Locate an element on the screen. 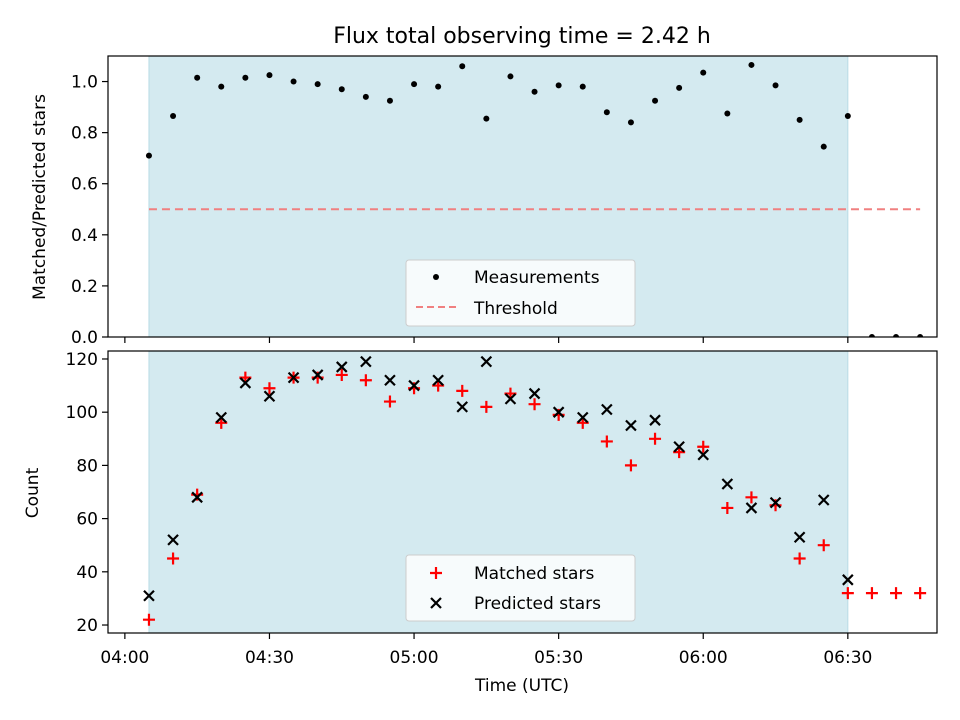 The height and width of the screenshot is (720, 960). legend-threshold-label: Threshold is located at coordinates (515, 309).